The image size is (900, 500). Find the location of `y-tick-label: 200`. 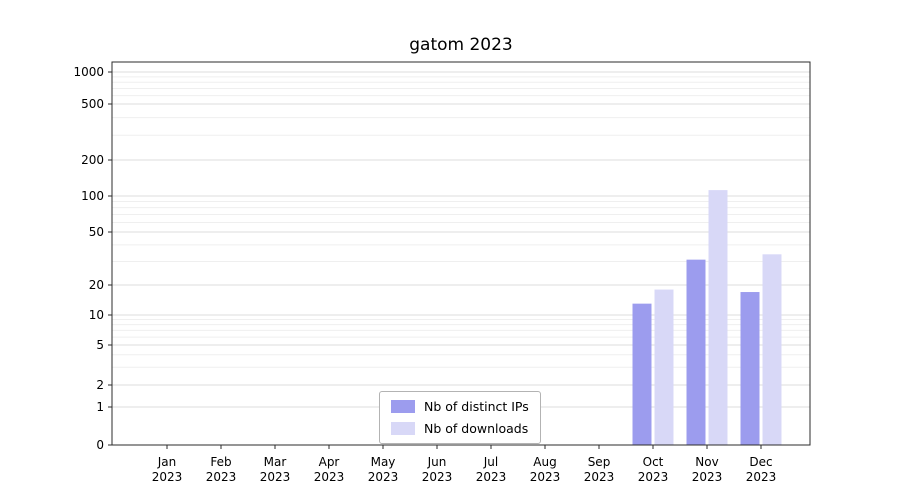

y-tick-label: 200 is located at coordinates (92, 160).